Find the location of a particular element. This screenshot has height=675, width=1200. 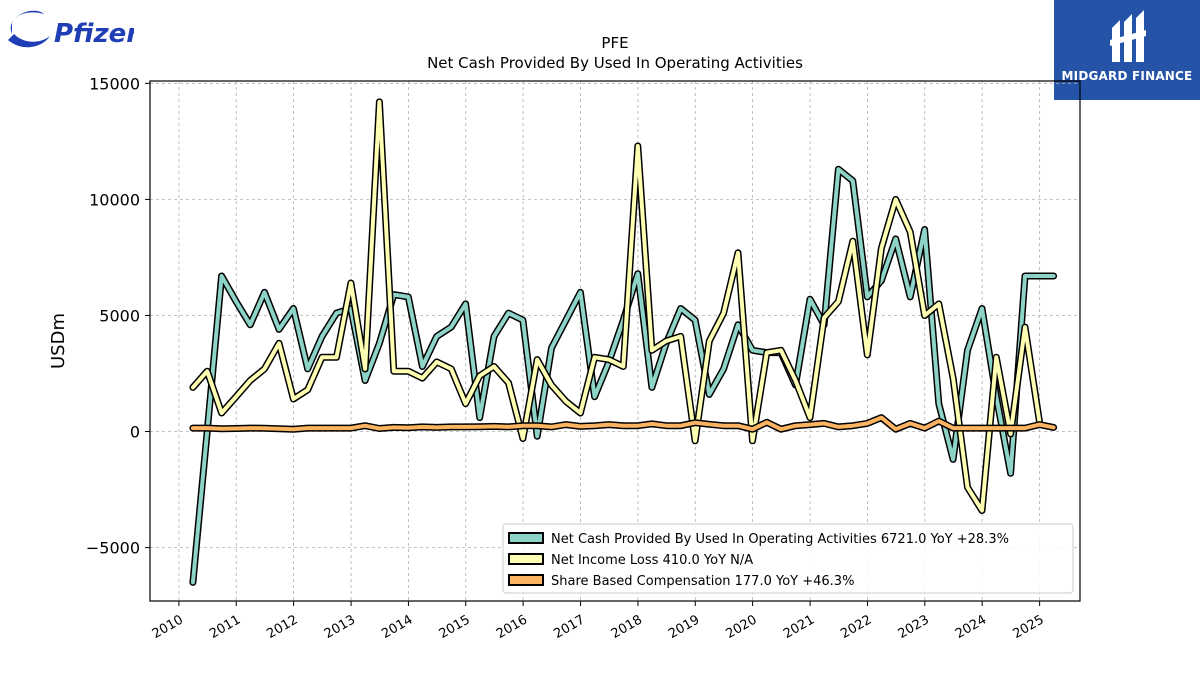

x-tick-label: 2014 is located at coordinates (397, 627).